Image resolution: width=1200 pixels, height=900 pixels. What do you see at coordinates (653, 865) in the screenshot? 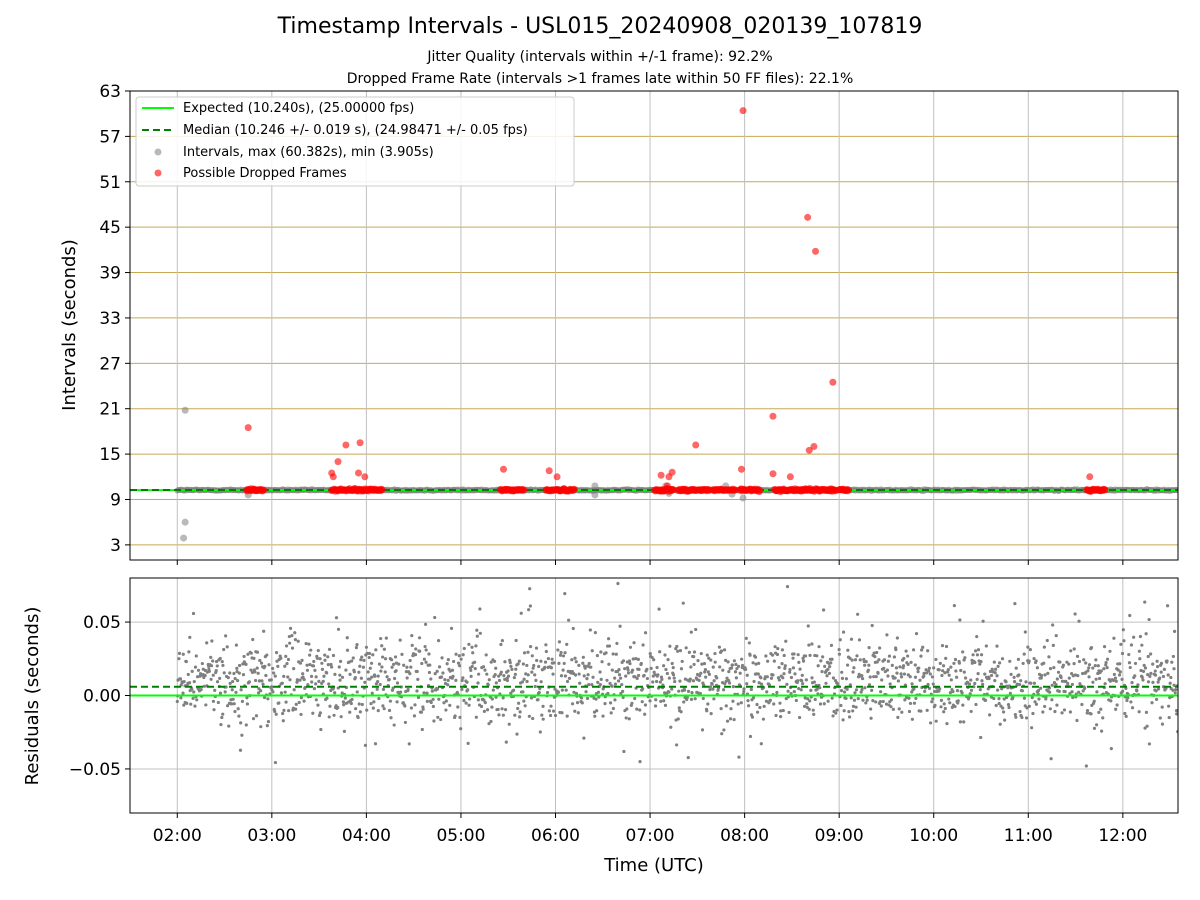
I see `x-axis-label: Time (UTC)` at bounding box center [653, 865].